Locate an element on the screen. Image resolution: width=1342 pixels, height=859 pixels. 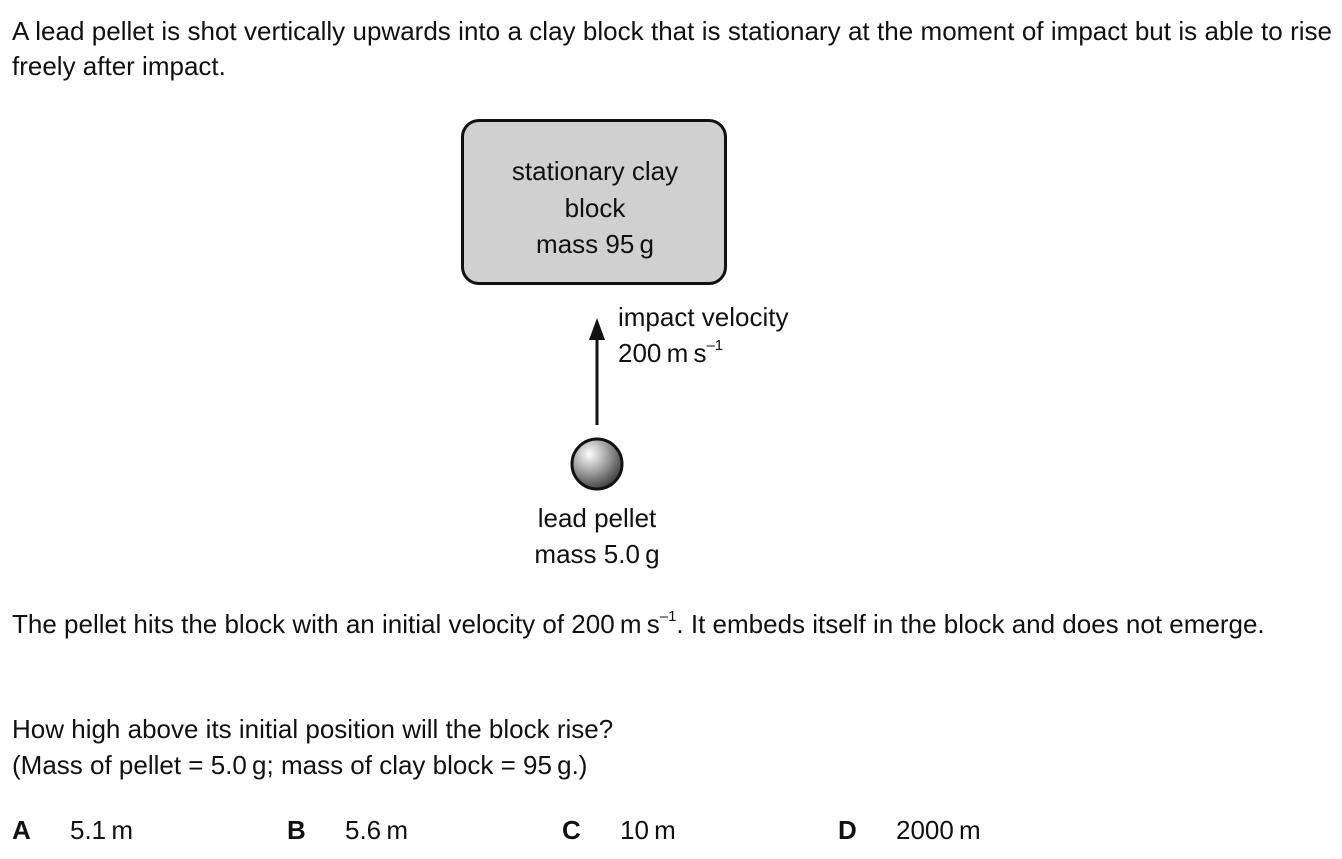
option-d: D 2000 m is located at coordinates (909, 830).